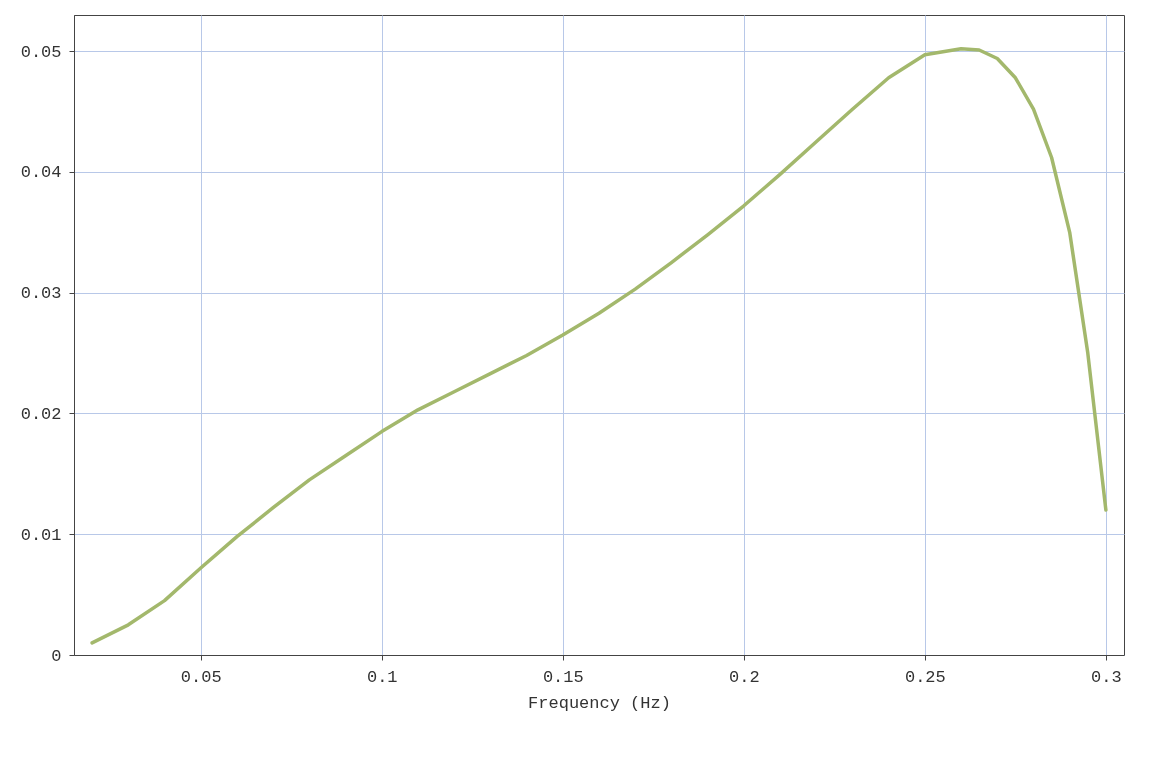 The image size is (1168, 773). What do you see at coordinates (1106, 677) in the screenshot?
I see `x-tick-label: 0.3` at bounding box center [1106, 677].